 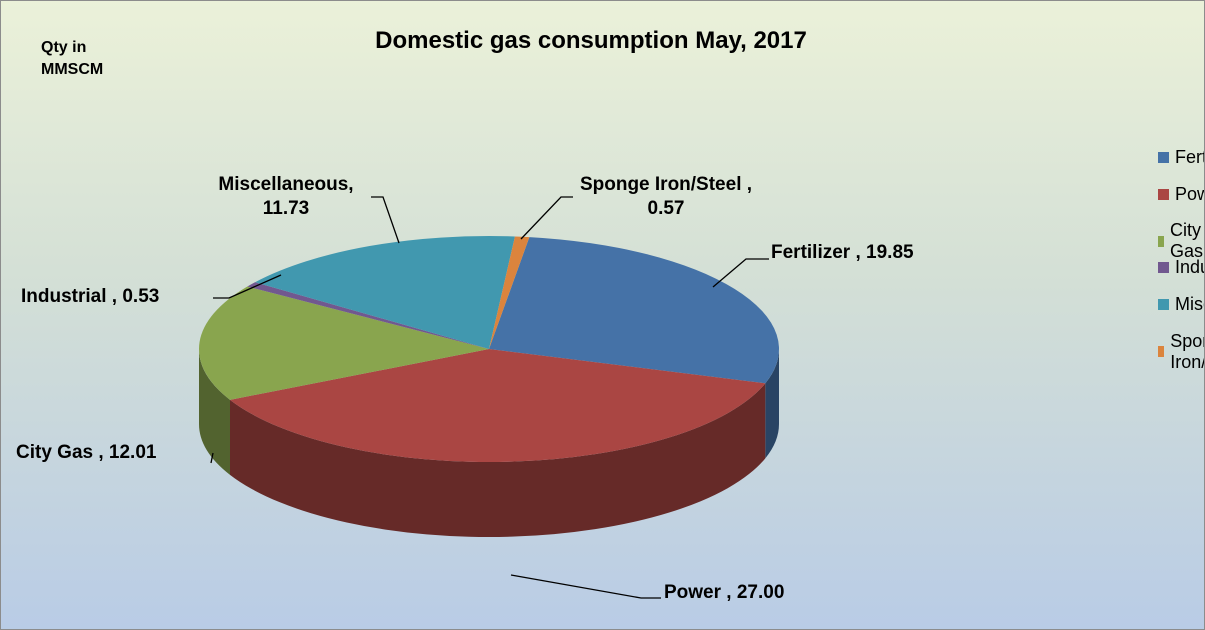 What do you see at coordinates (842, 252) in the screenshot?
I see `data-label: Fertilizer , 19.85` at bounding box center [842, 252].